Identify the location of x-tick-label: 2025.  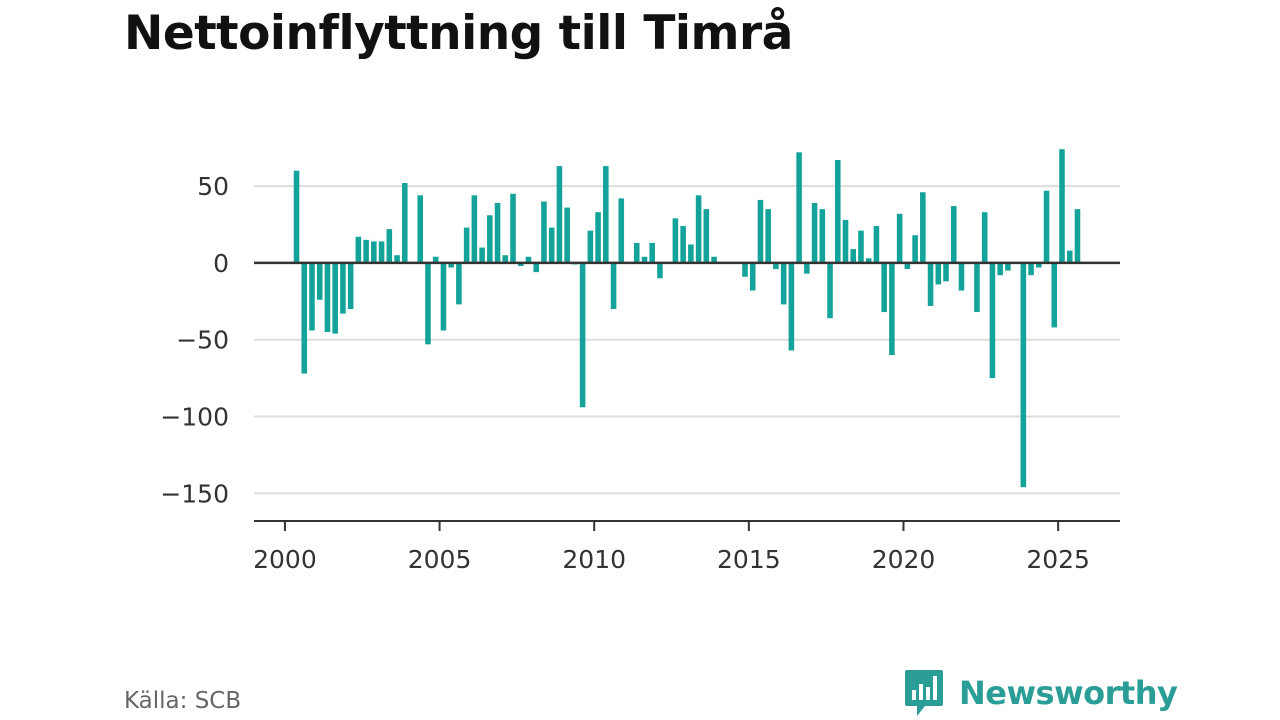
(1058, 559).